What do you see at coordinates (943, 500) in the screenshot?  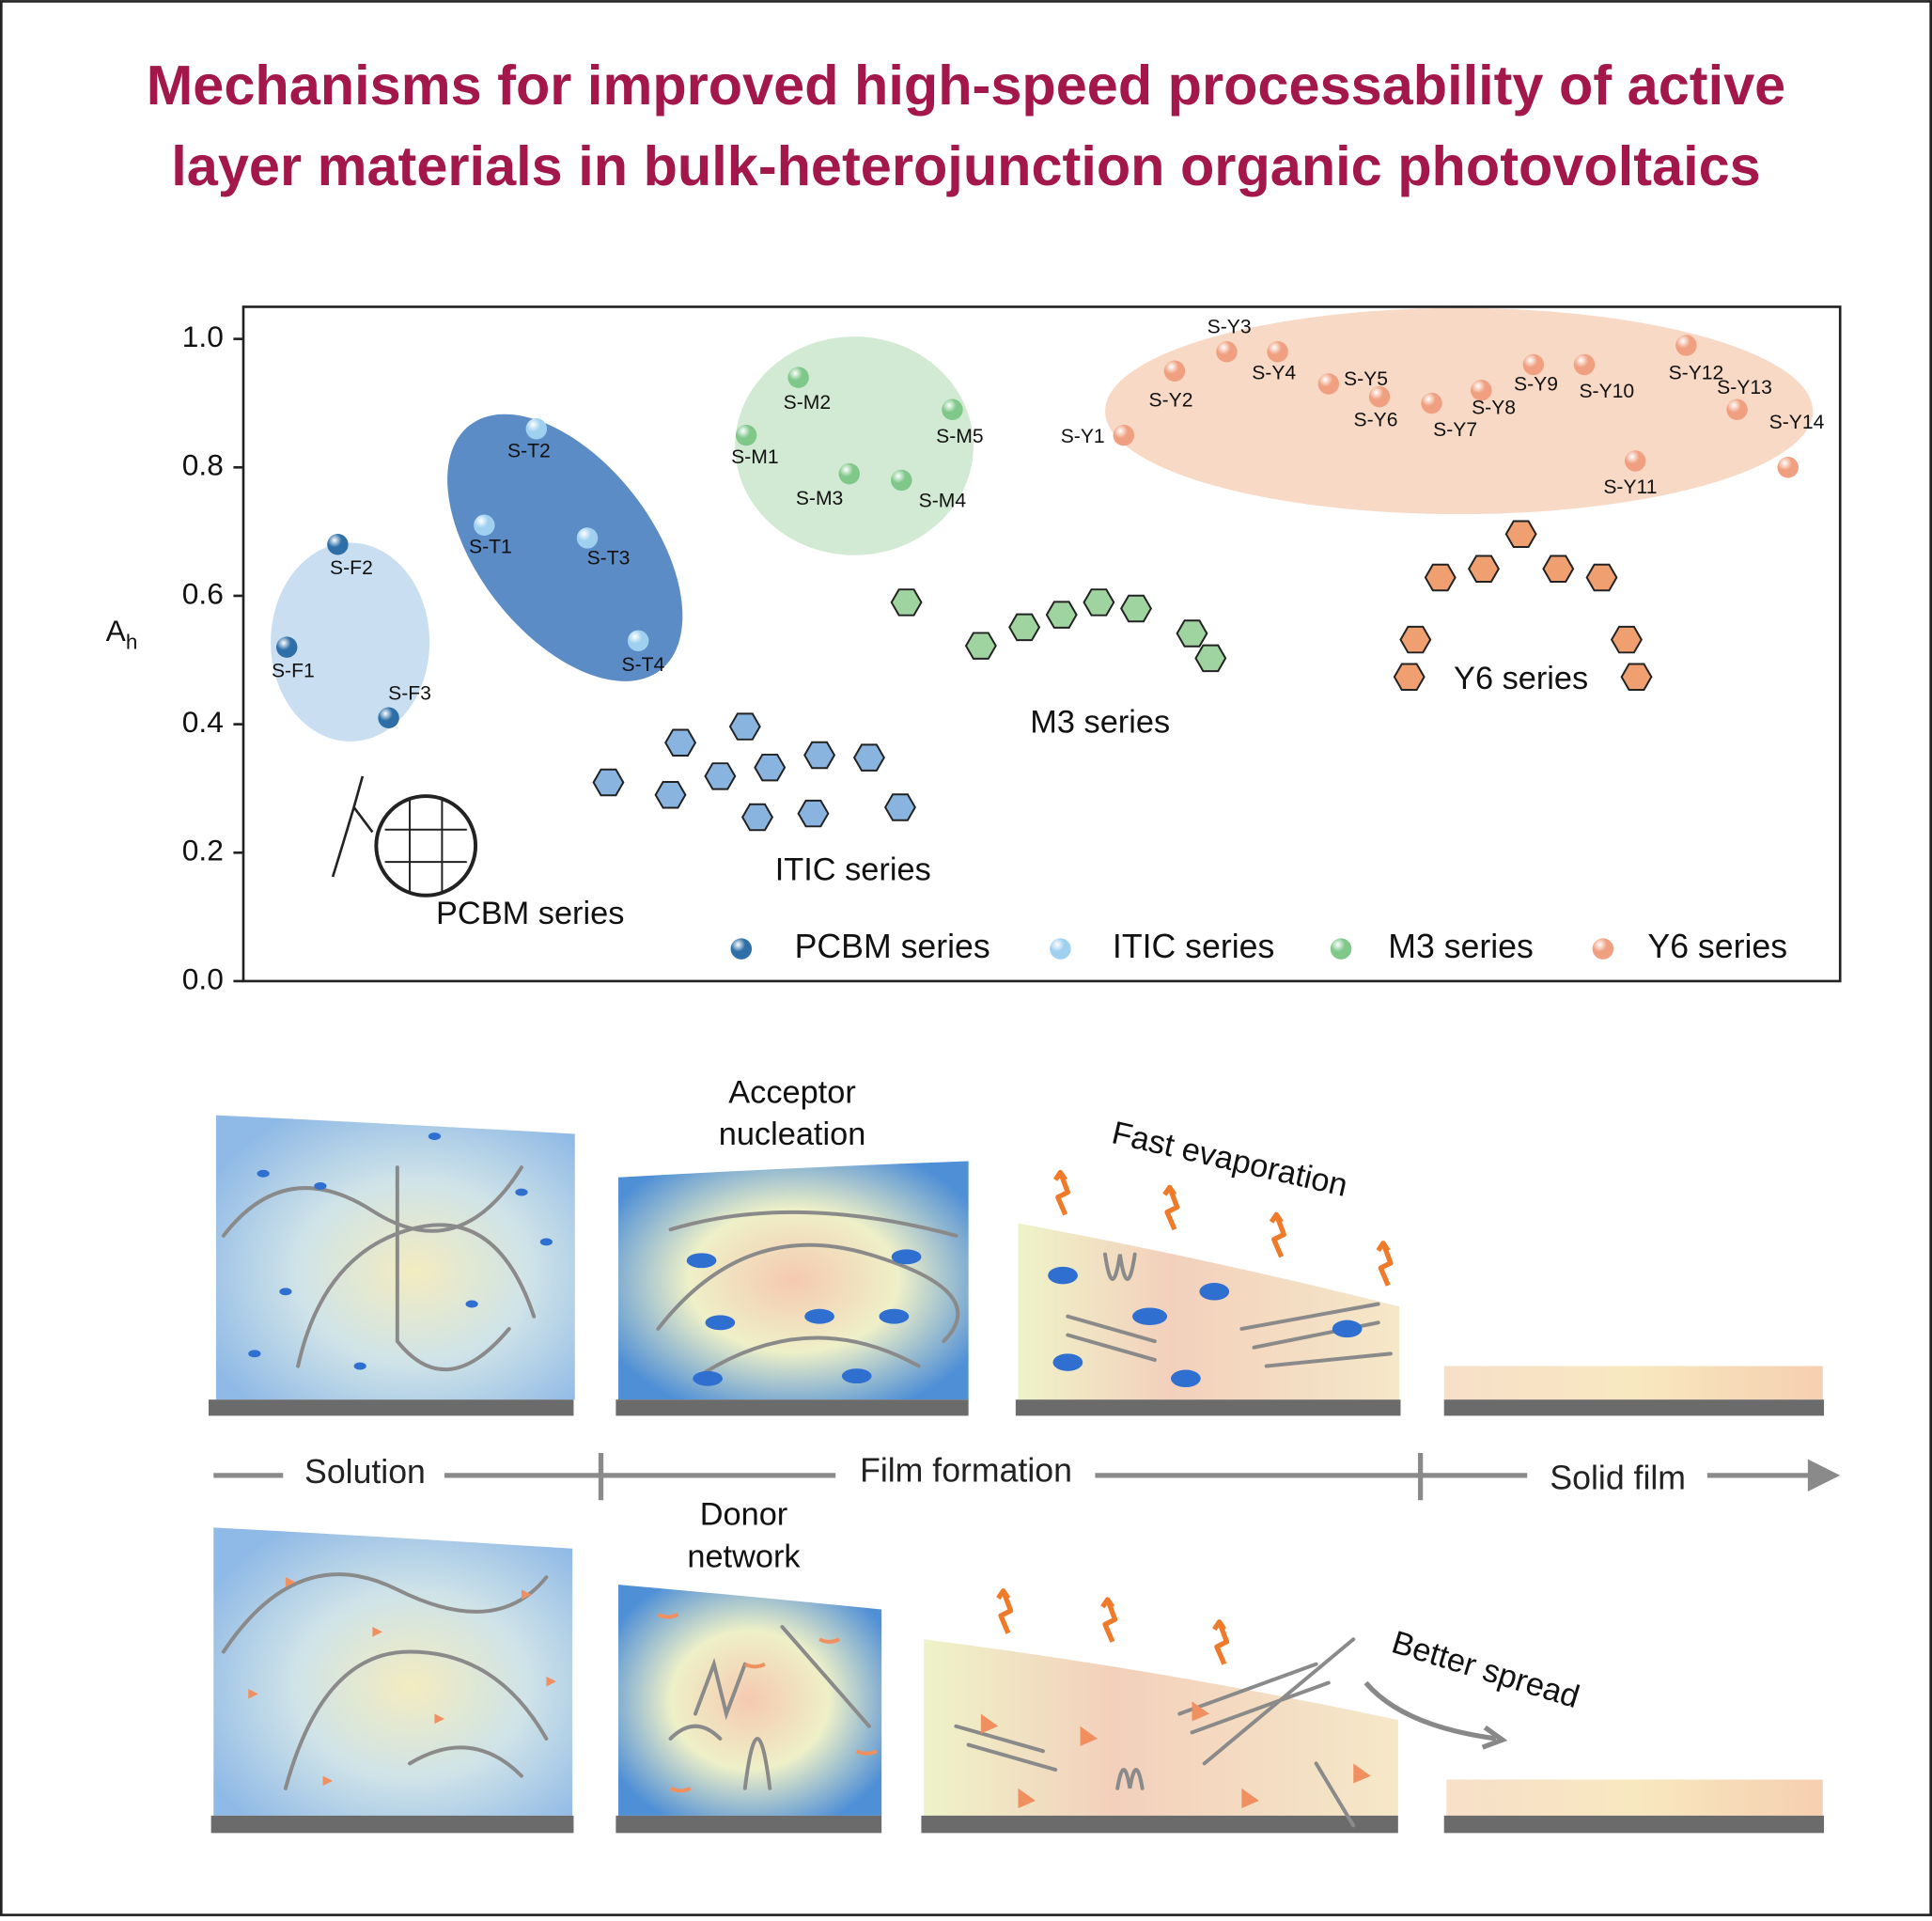 I see `point-label: S-M4` at bounding box center [943, 500].